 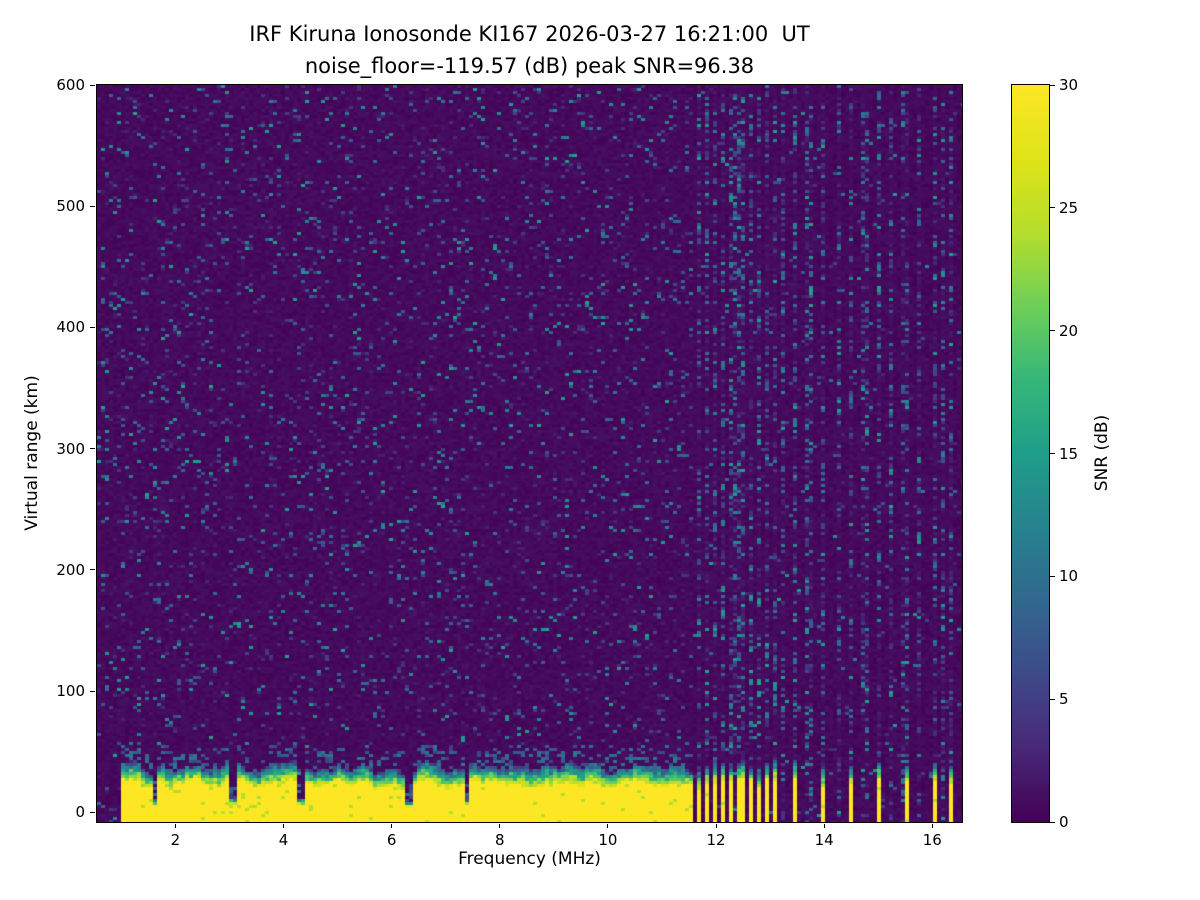 What do you see at coordinates (70, 327) in the screenshot?
I see `y-tick-label: 400` at bounding box center [70, 327].